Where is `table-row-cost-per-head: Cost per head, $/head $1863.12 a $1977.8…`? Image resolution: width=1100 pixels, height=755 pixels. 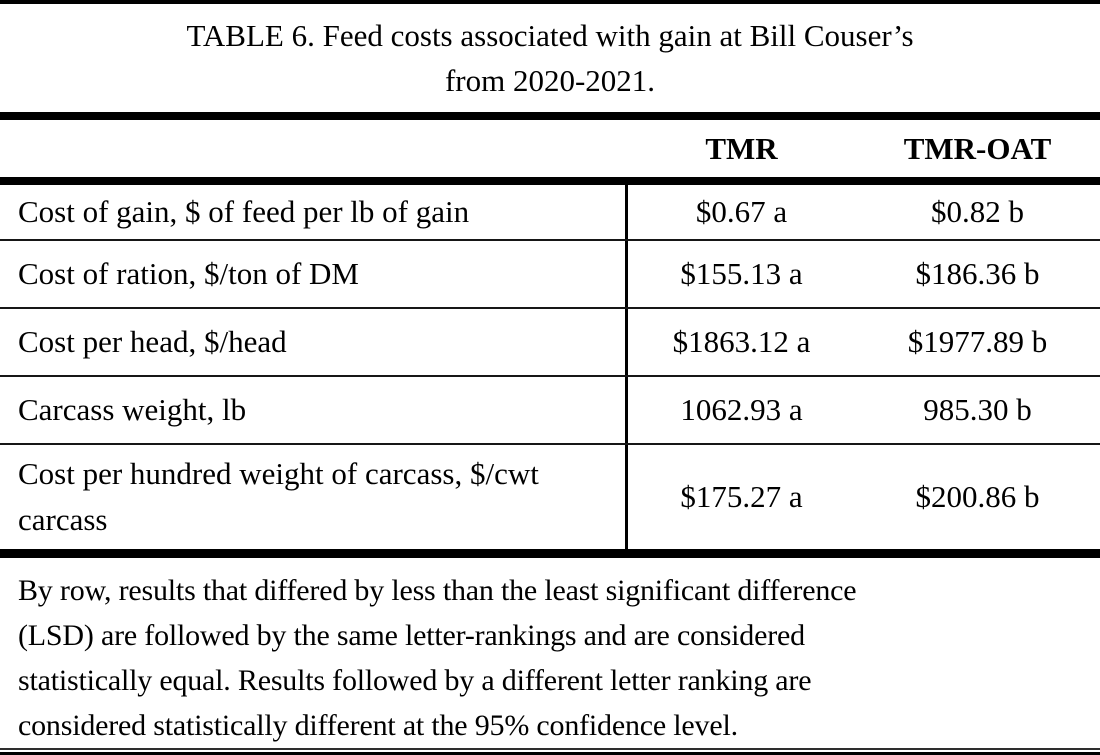
table-row-cost-per-head: Cost per head, $/head $1863.12 a $1977.8… is located at coordinates (550, 341).